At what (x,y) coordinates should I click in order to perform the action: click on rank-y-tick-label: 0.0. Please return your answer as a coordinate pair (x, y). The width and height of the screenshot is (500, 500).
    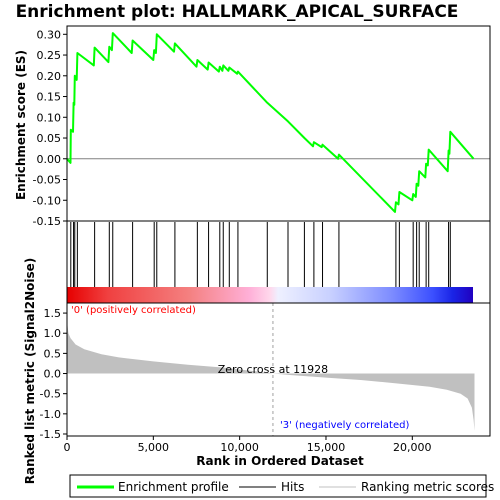
    Looking at the image, I should click on (53, 374).